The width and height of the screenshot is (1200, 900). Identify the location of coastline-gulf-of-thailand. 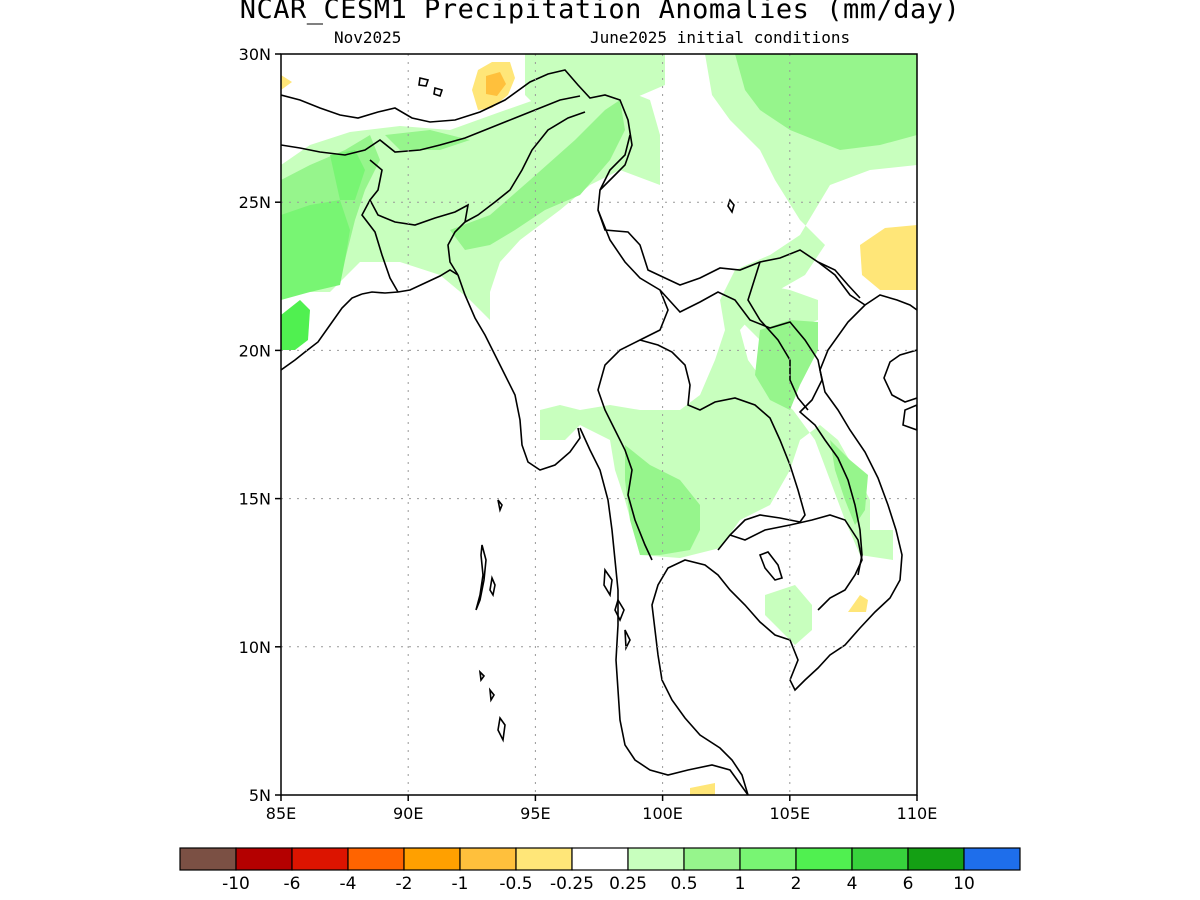
(784, 544).